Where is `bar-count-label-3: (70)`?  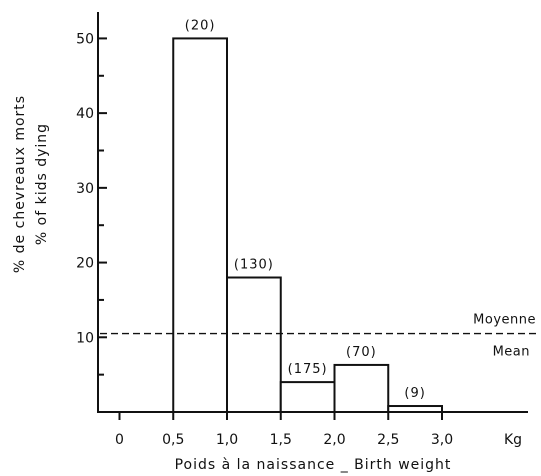
bar-count-label-3: (70) is located at coordinates (361, 352).